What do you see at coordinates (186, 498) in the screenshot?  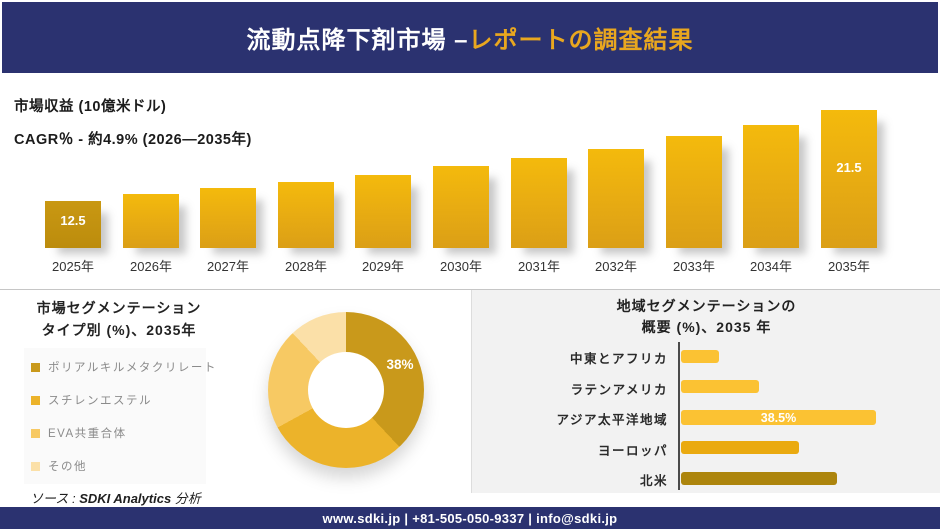 I see `source-suffix: 分析` at bounding box center [186, 498].